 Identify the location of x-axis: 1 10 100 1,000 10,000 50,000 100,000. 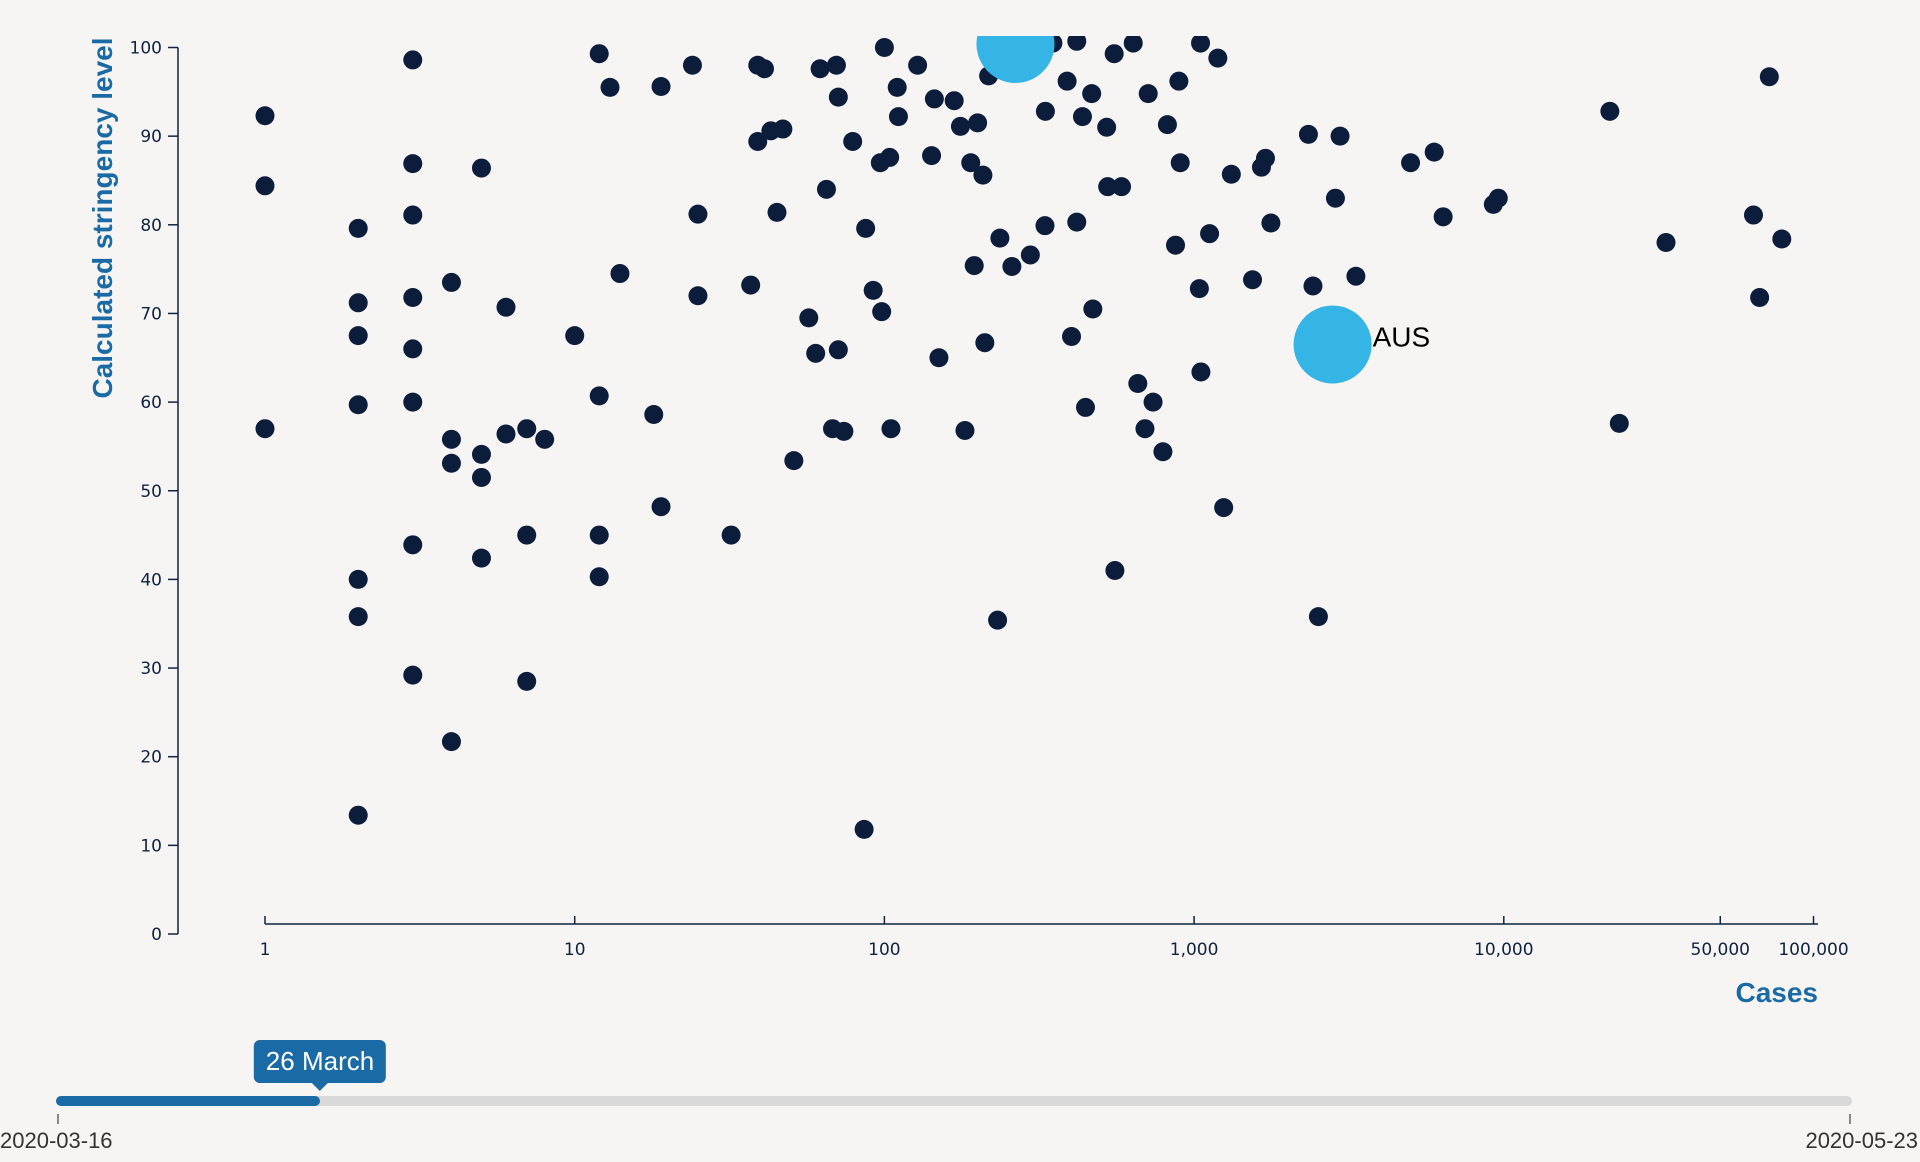
(1054, 938).